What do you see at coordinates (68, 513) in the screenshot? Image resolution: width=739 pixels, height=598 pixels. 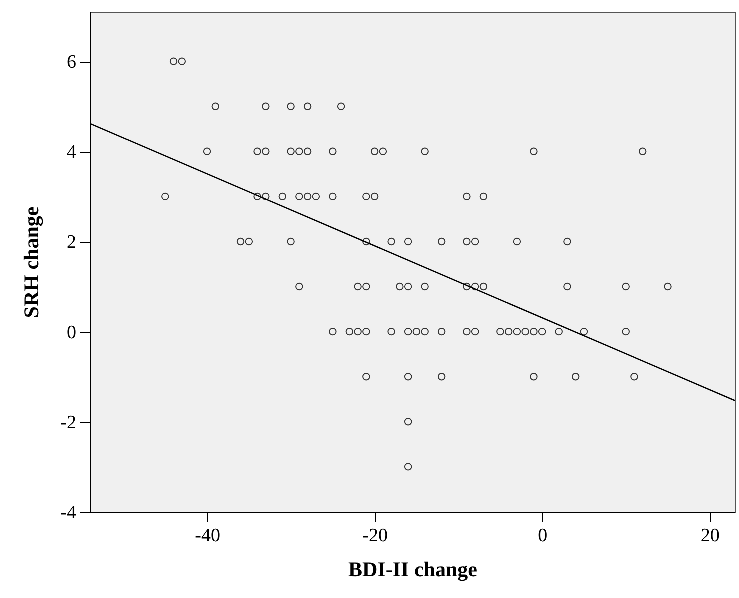 I see `y-tick-label: -4` at bounding box center [68, 513].